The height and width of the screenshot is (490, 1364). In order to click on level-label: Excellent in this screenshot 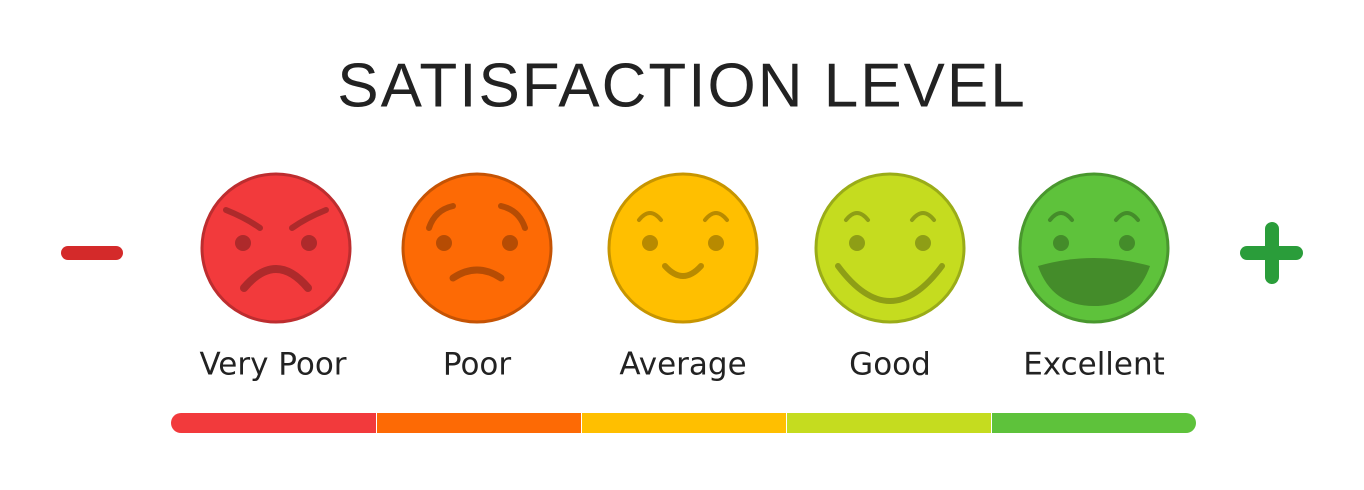, I will do `click(1094, 365)`.